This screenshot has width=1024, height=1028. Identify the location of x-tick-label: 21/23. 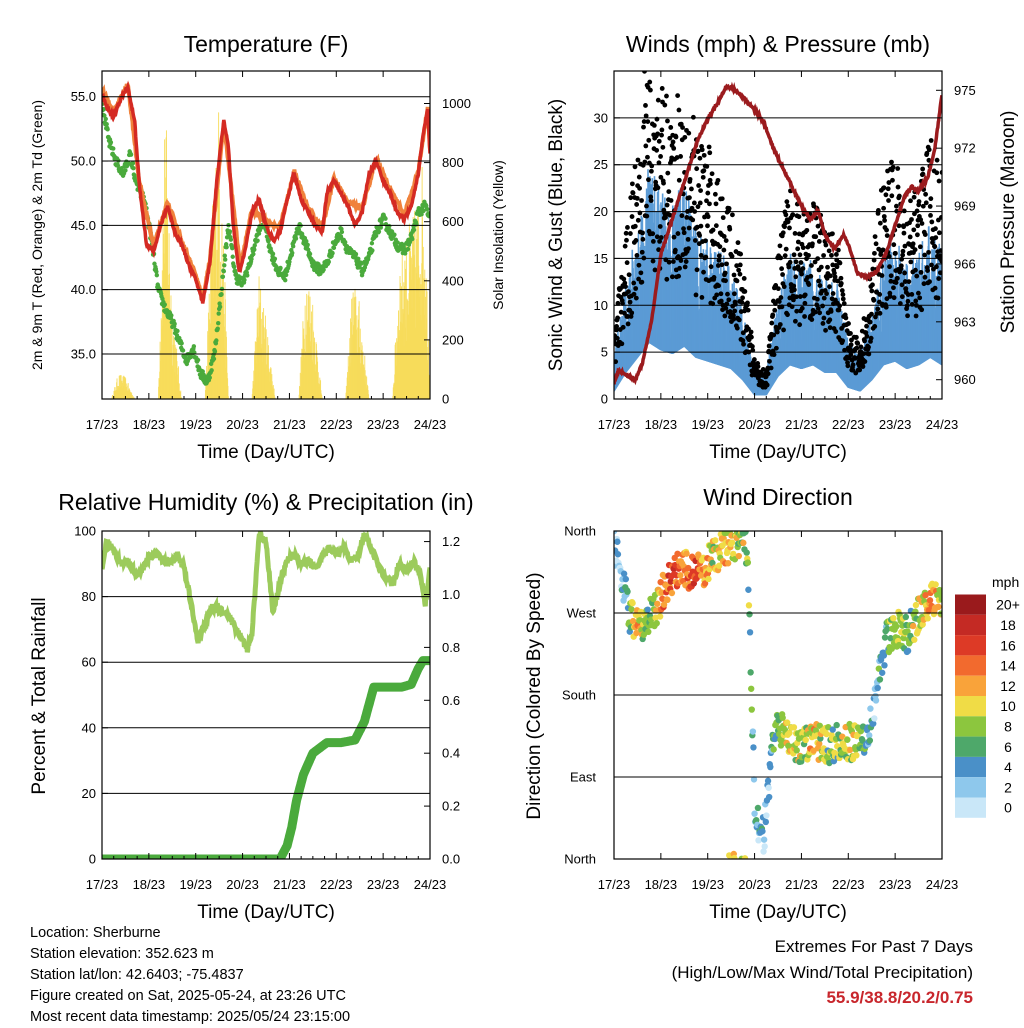
(801, 424).